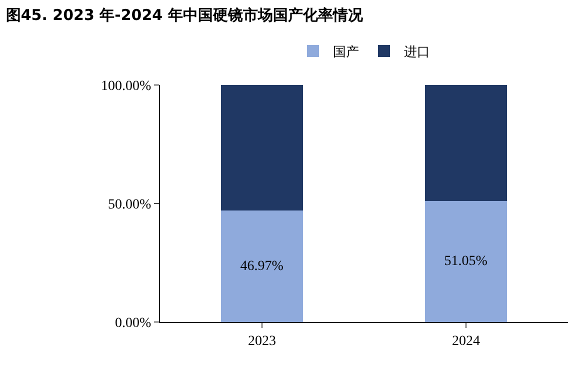 Image resolution: width=588 pixels, height=382 pixels. What do you see at coordinates (133, 323) in the screenshot?
I see `y-tick-label: 0.00%` at bounding box center [133, 323].